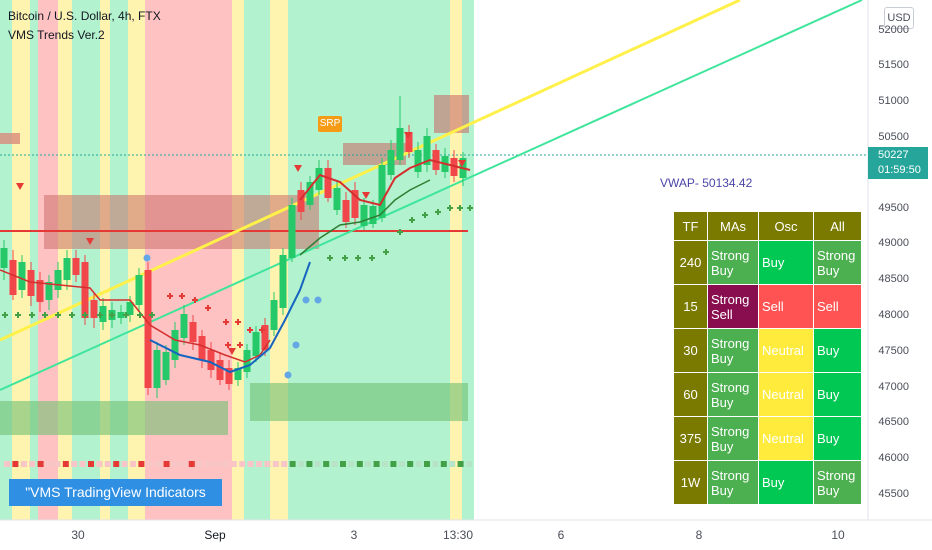  What do you see at coordinates (893, 422) in the screenshot?
I see `y-tick: 46500` at bounding box center [893, 422].